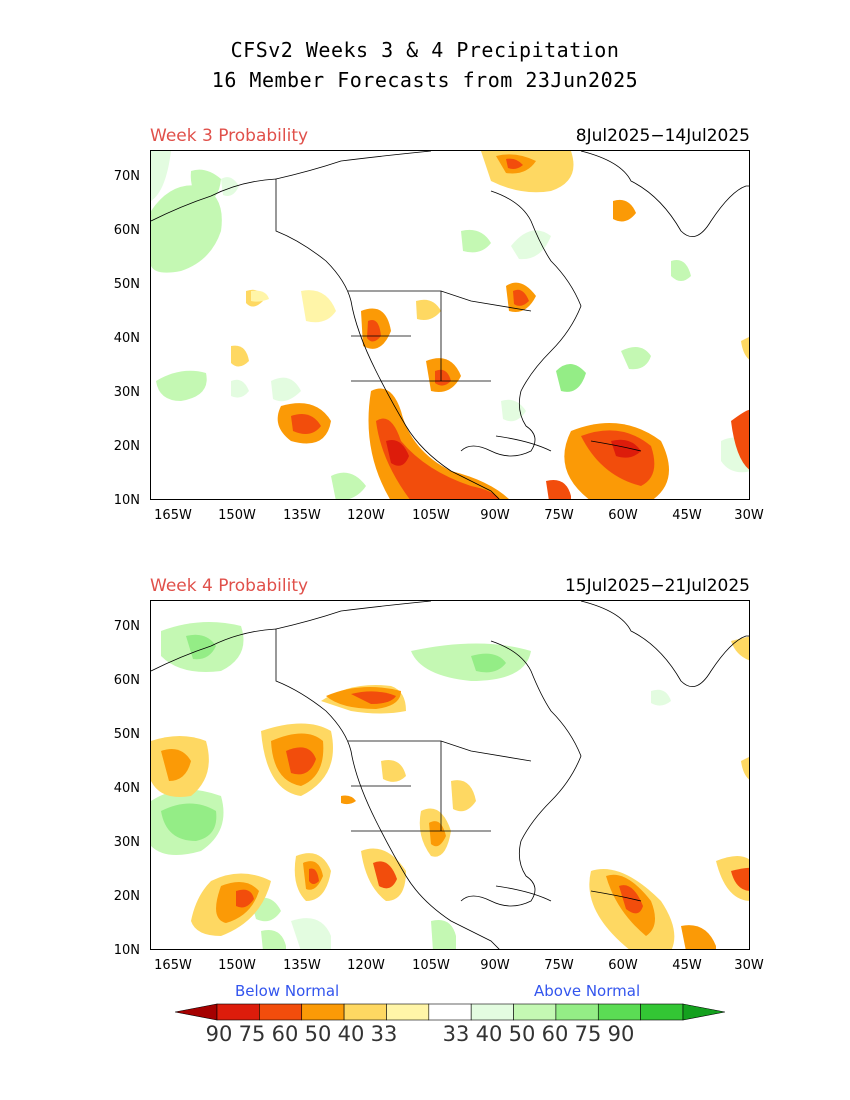  I want to click on title-line-1: CFSv2 Weeks 3 & 4 Precipitation, so click(425, 50).